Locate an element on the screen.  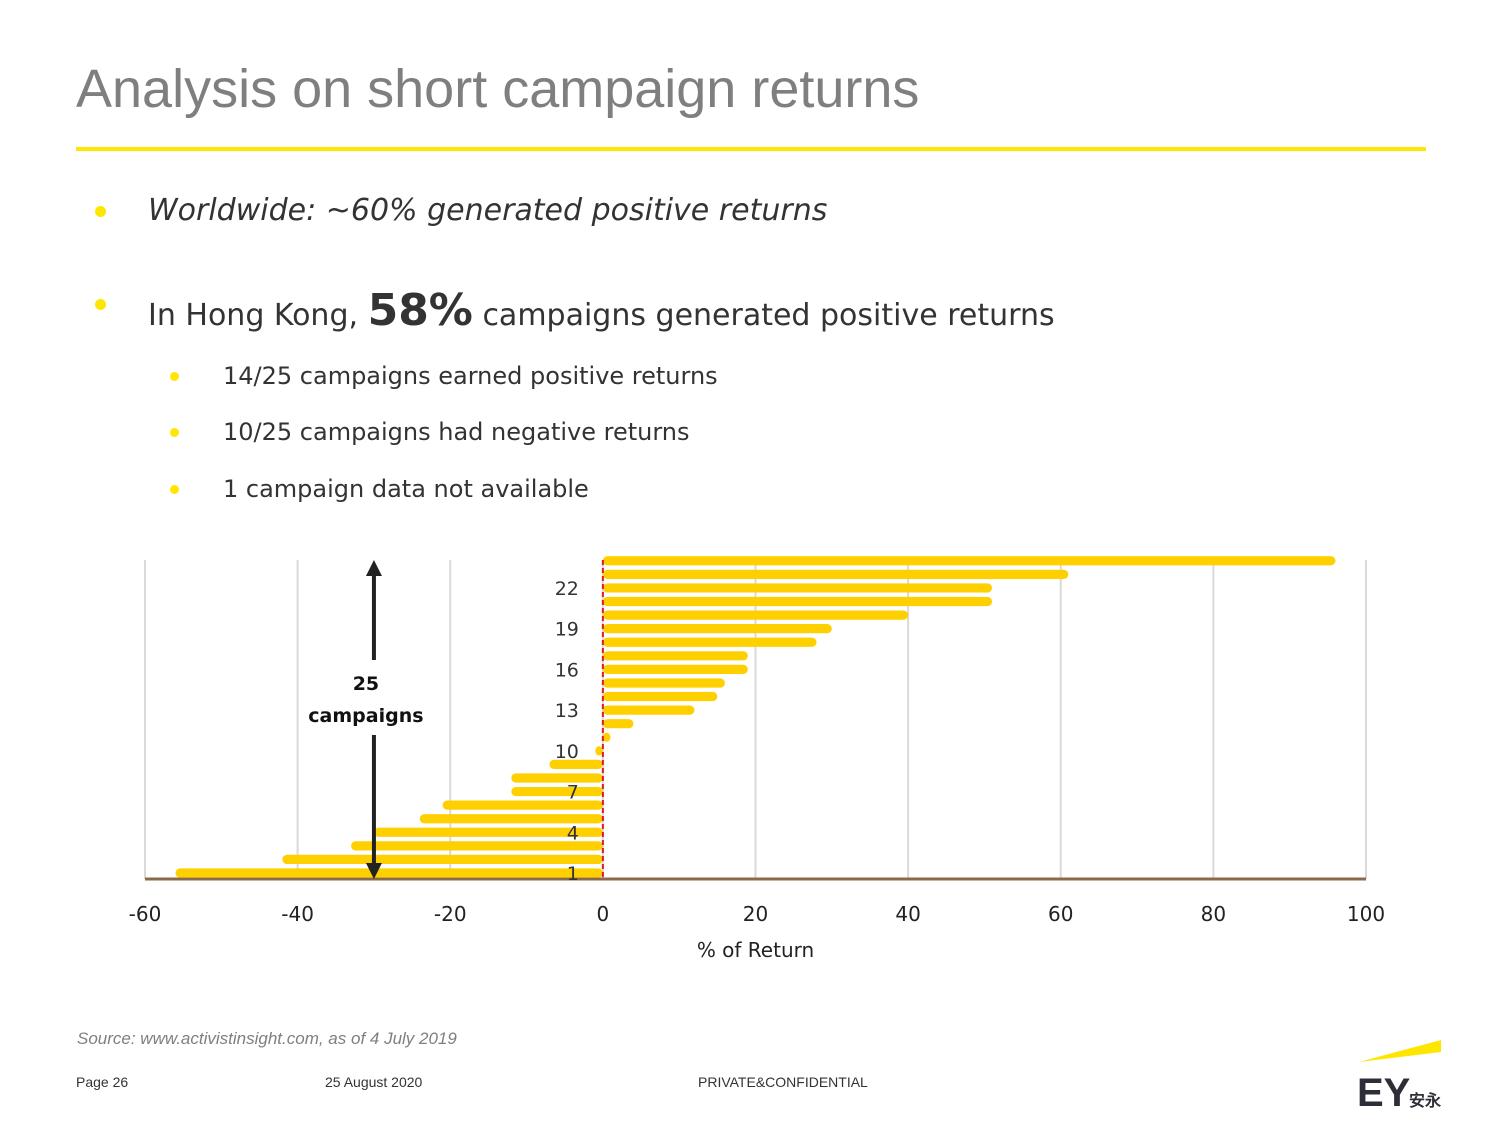
footer-confidential: PRIVATE&CONFIDENTIAL is located at coordinates (783, 1082).